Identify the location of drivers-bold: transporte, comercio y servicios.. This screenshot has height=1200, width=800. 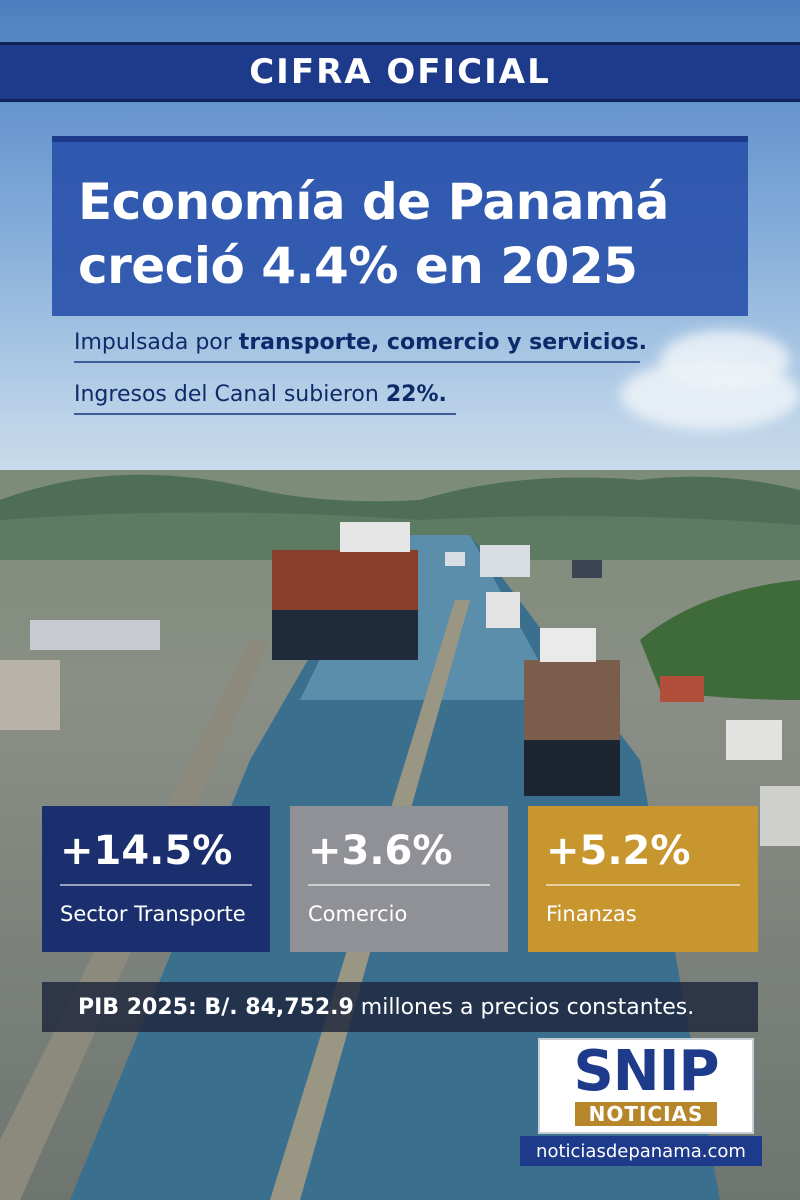
(443, 342).